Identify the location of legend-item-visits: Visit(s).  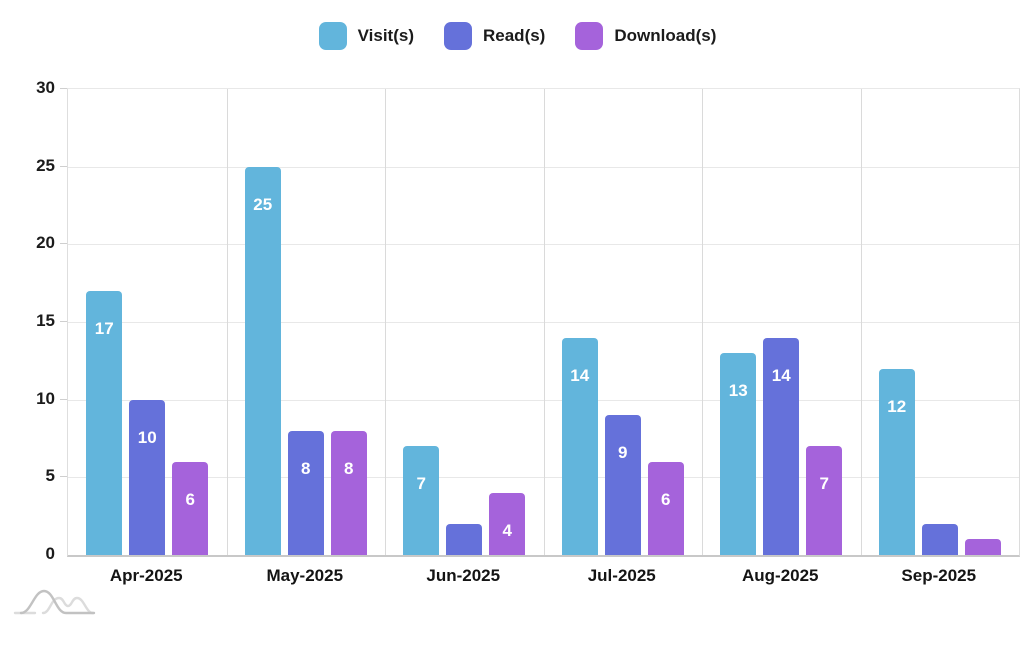
(366, 36).